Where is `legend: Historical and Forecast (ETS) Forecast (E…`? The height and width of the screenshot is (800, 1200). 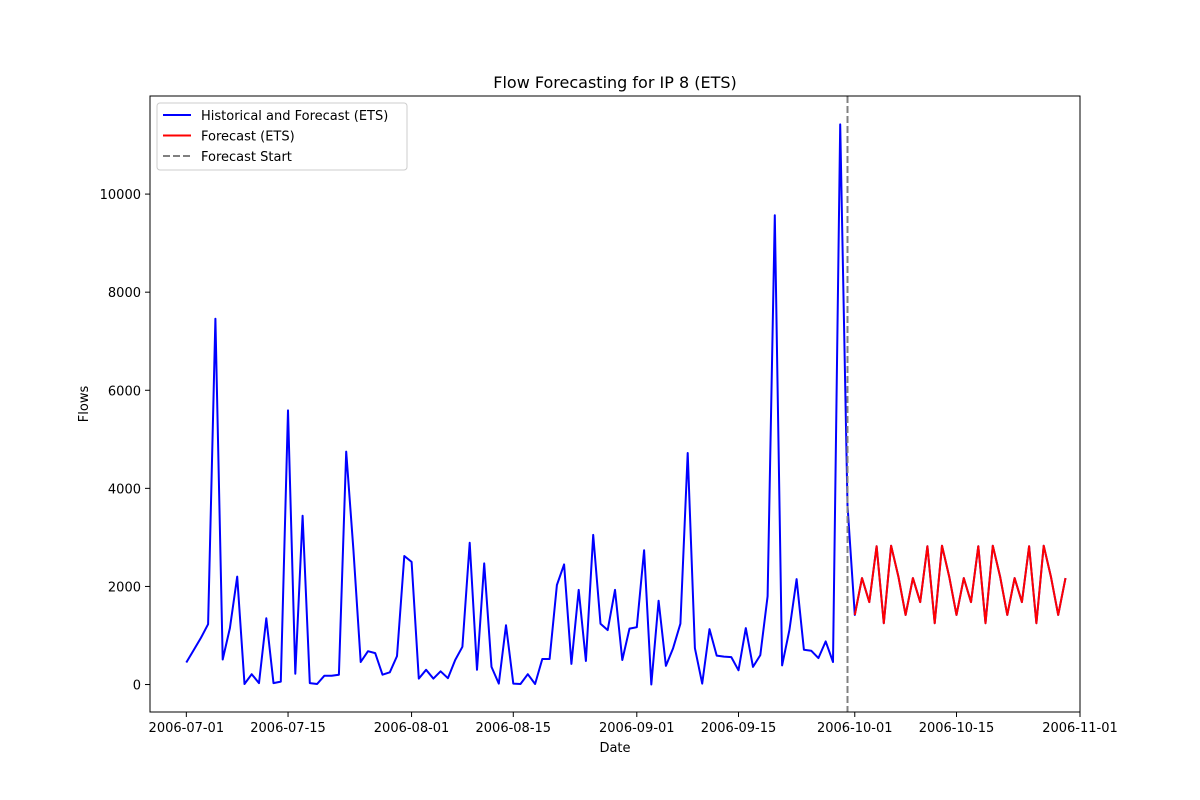
legend: Historical and Forecast (ETS) Forecast (E… is located at coordinates (282, 136).